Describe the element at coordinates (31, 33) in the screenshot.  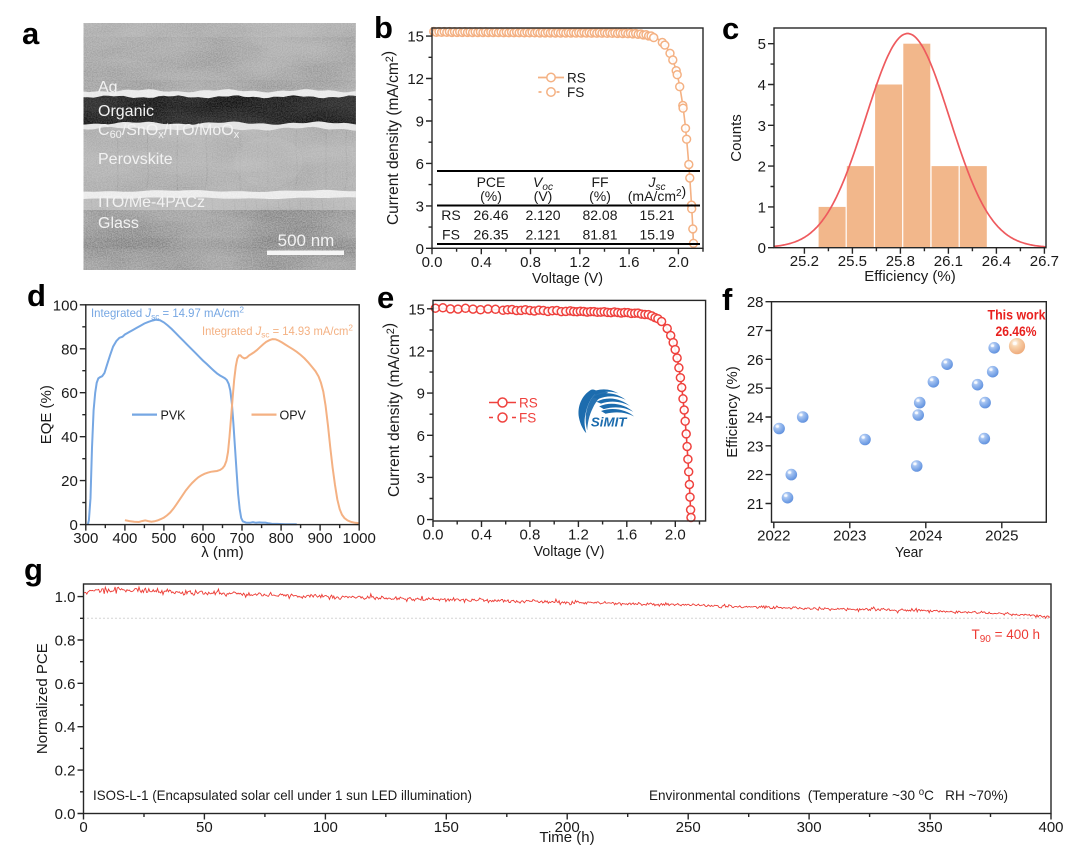
I see `svg-text: a` at that location.